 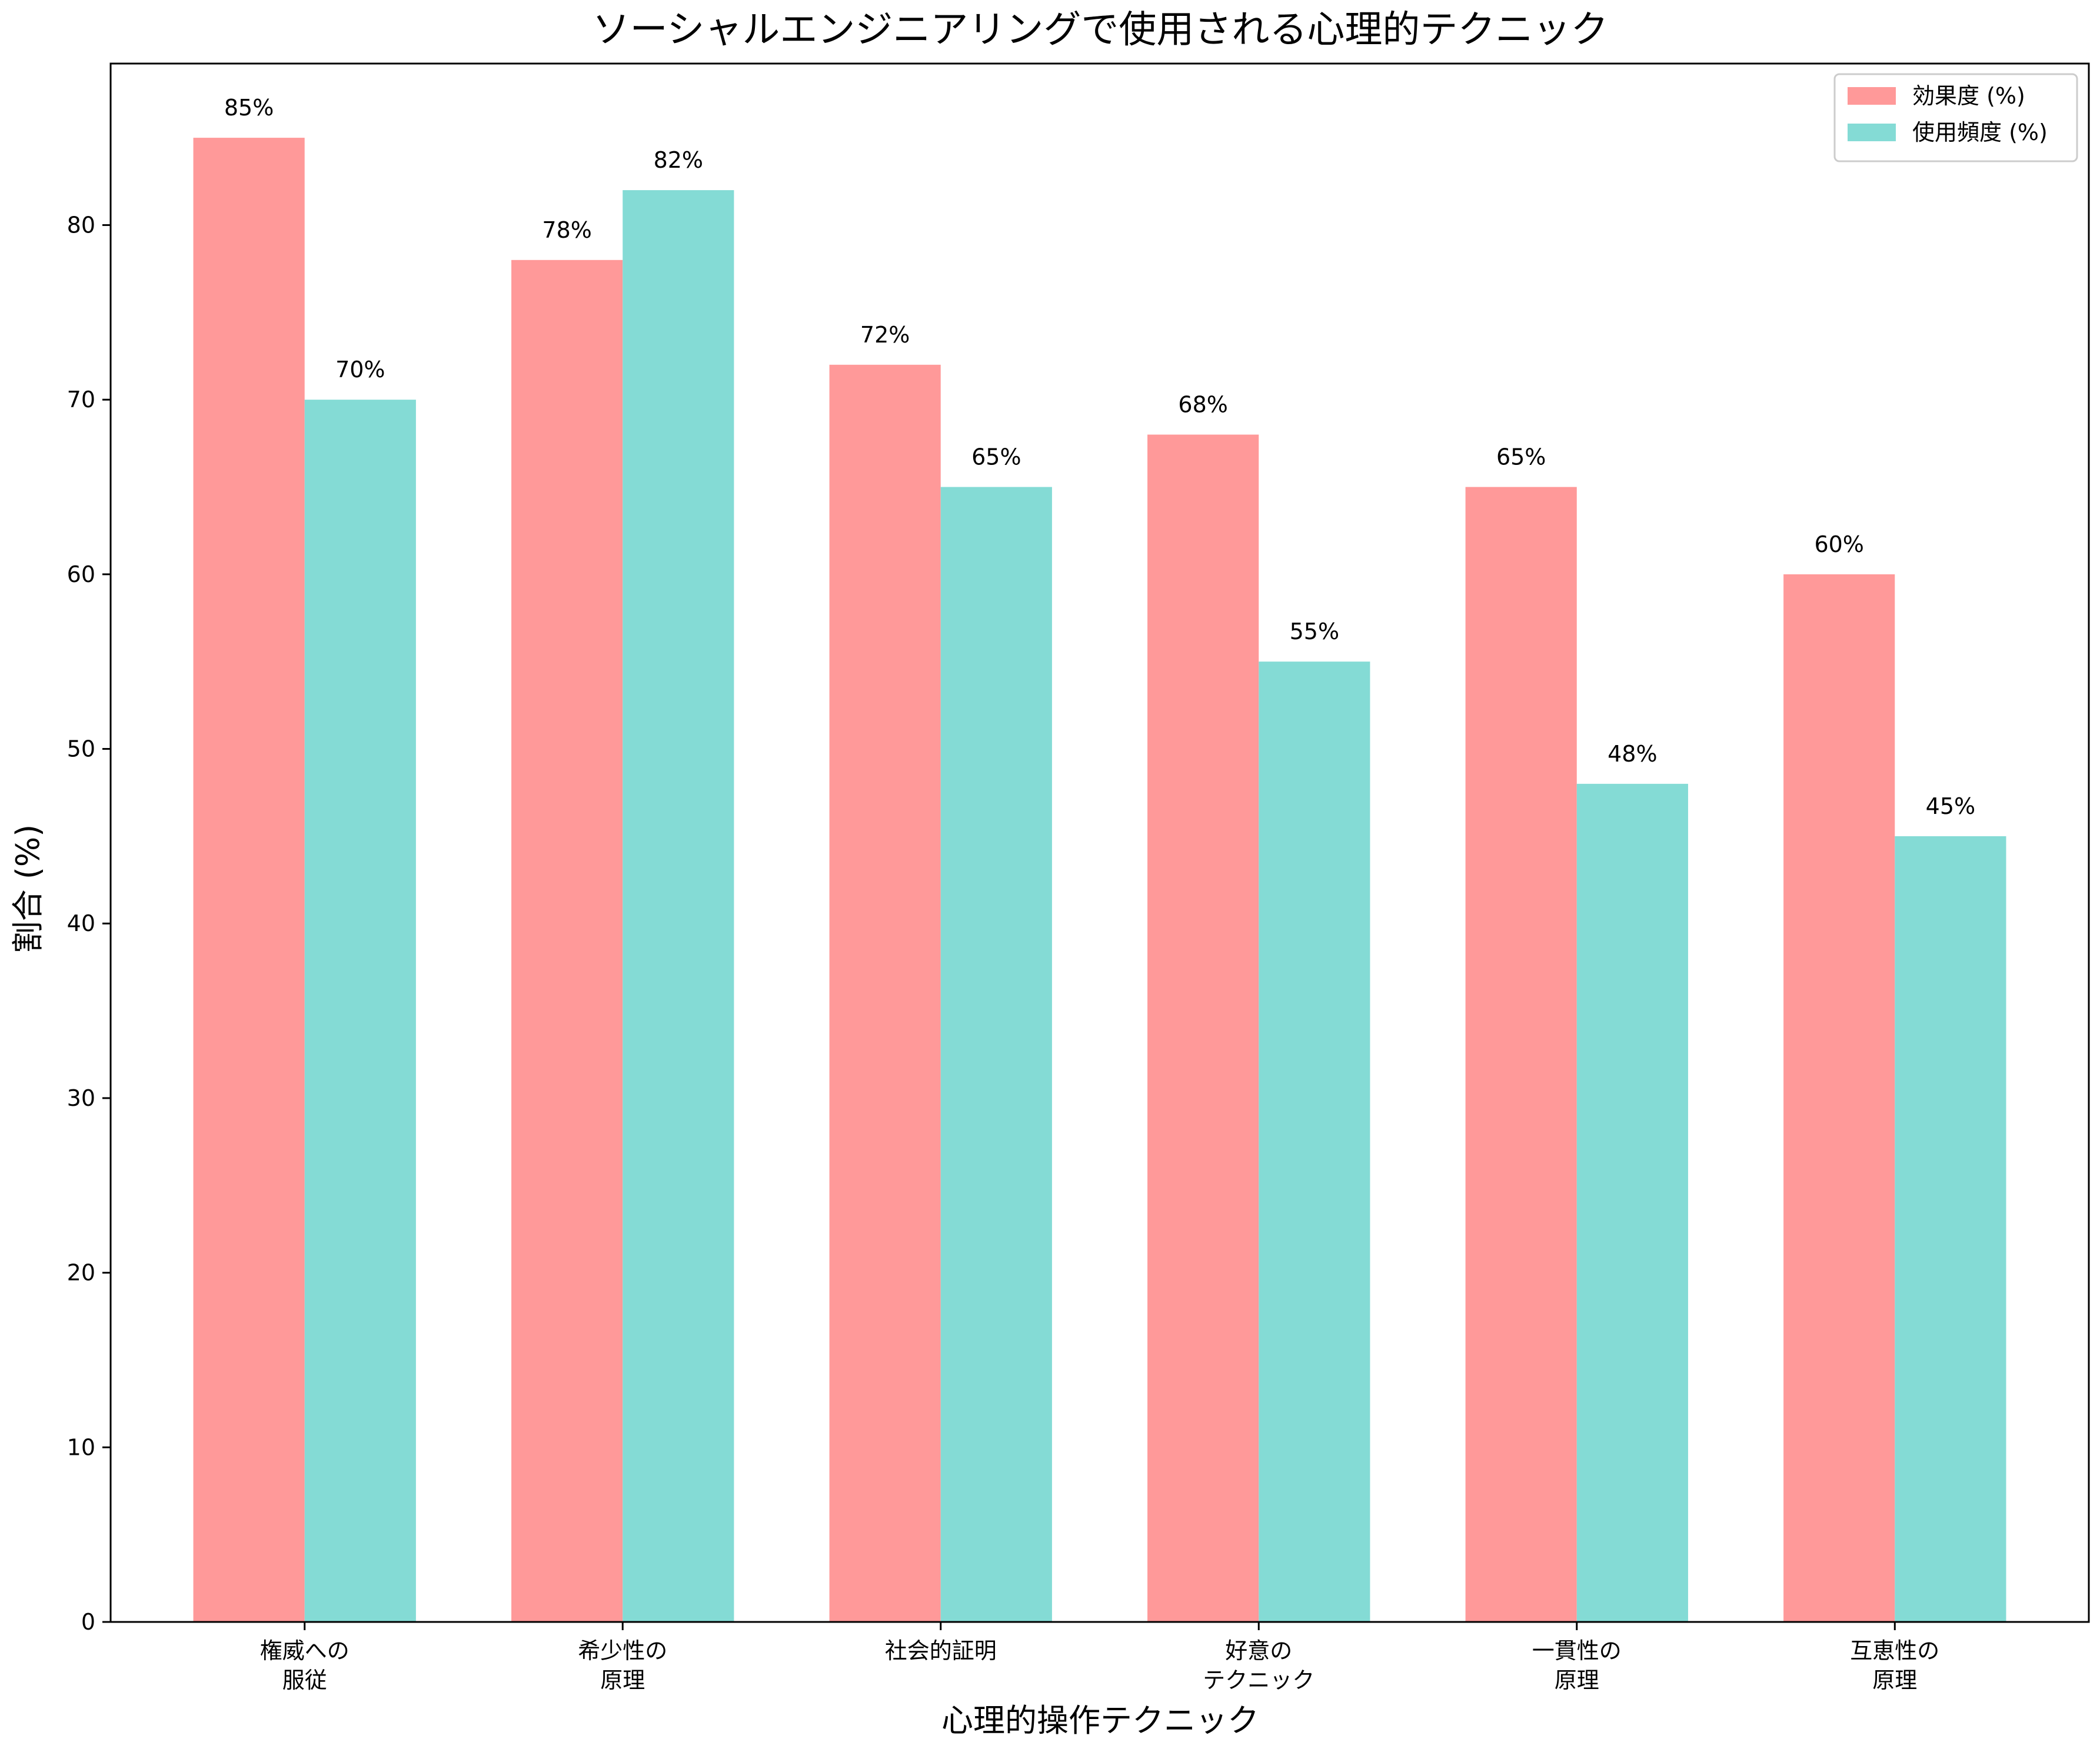 I want to click on bar-value-label: 45%, so click(x=1950, y=806).